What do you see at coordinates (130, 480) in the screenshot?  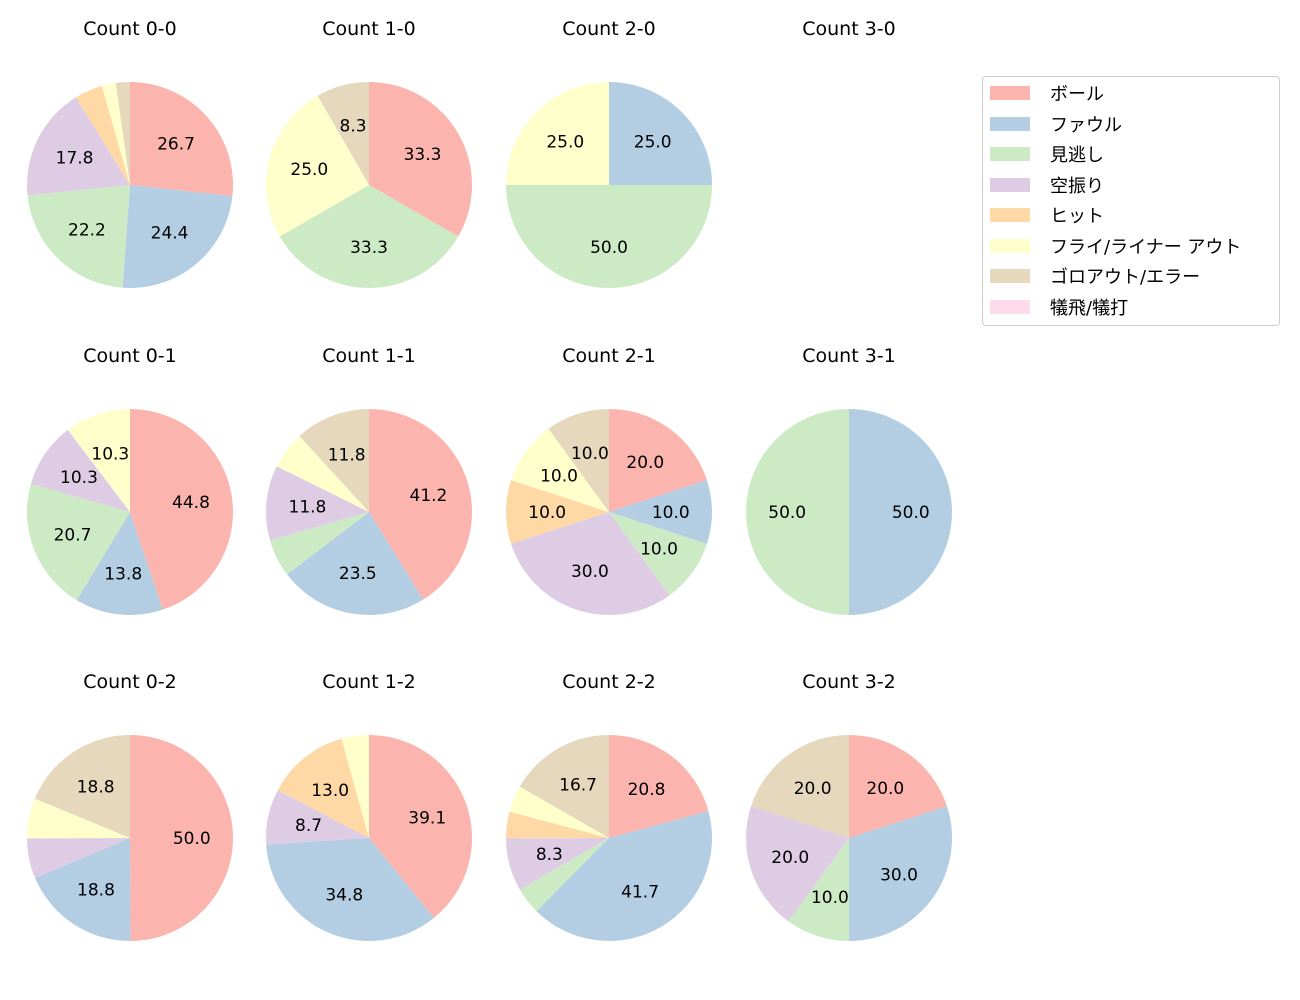 I see `pie-count-0-1: Count 0-1 44.8 13.8 20.7 10.3 10.3` at bounding box center [130, 480].